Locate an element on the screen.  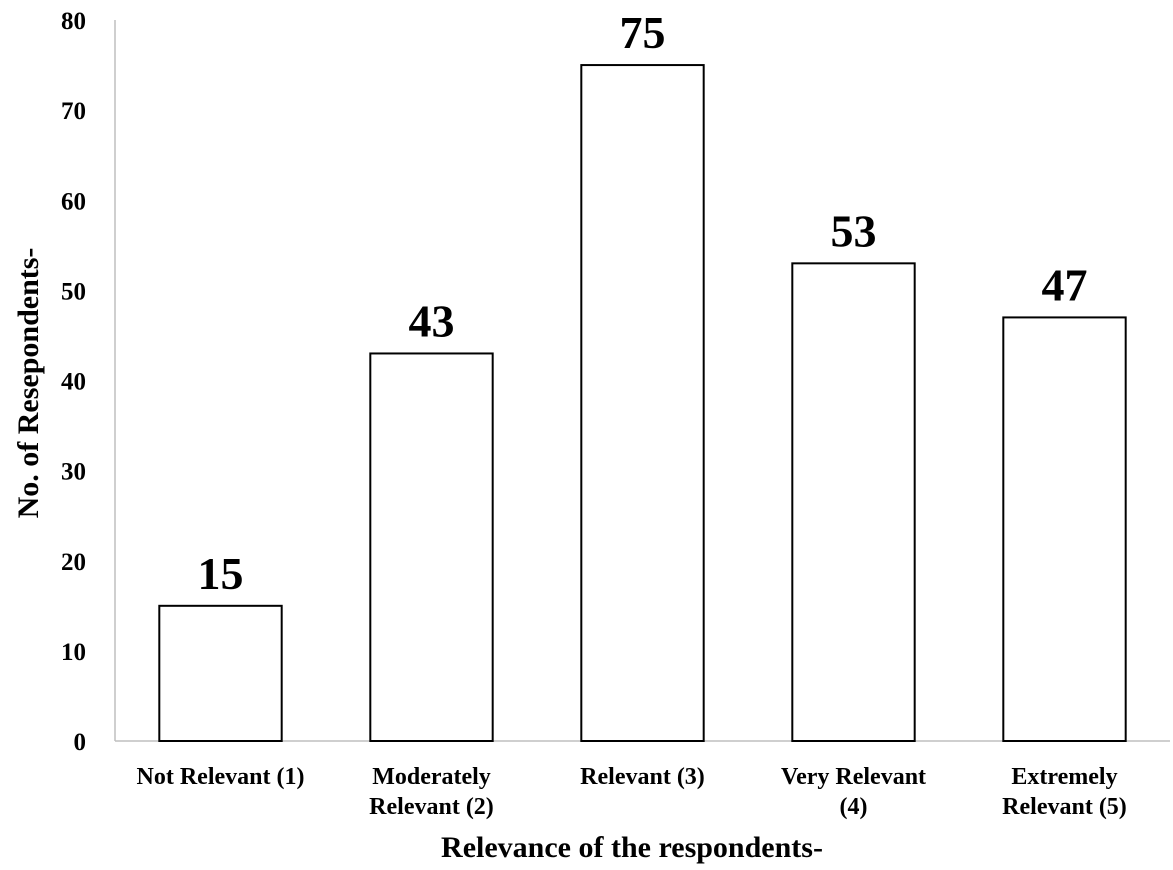
x-axis-title: Relevance of the respondents- is located at coordinates (632, 847).